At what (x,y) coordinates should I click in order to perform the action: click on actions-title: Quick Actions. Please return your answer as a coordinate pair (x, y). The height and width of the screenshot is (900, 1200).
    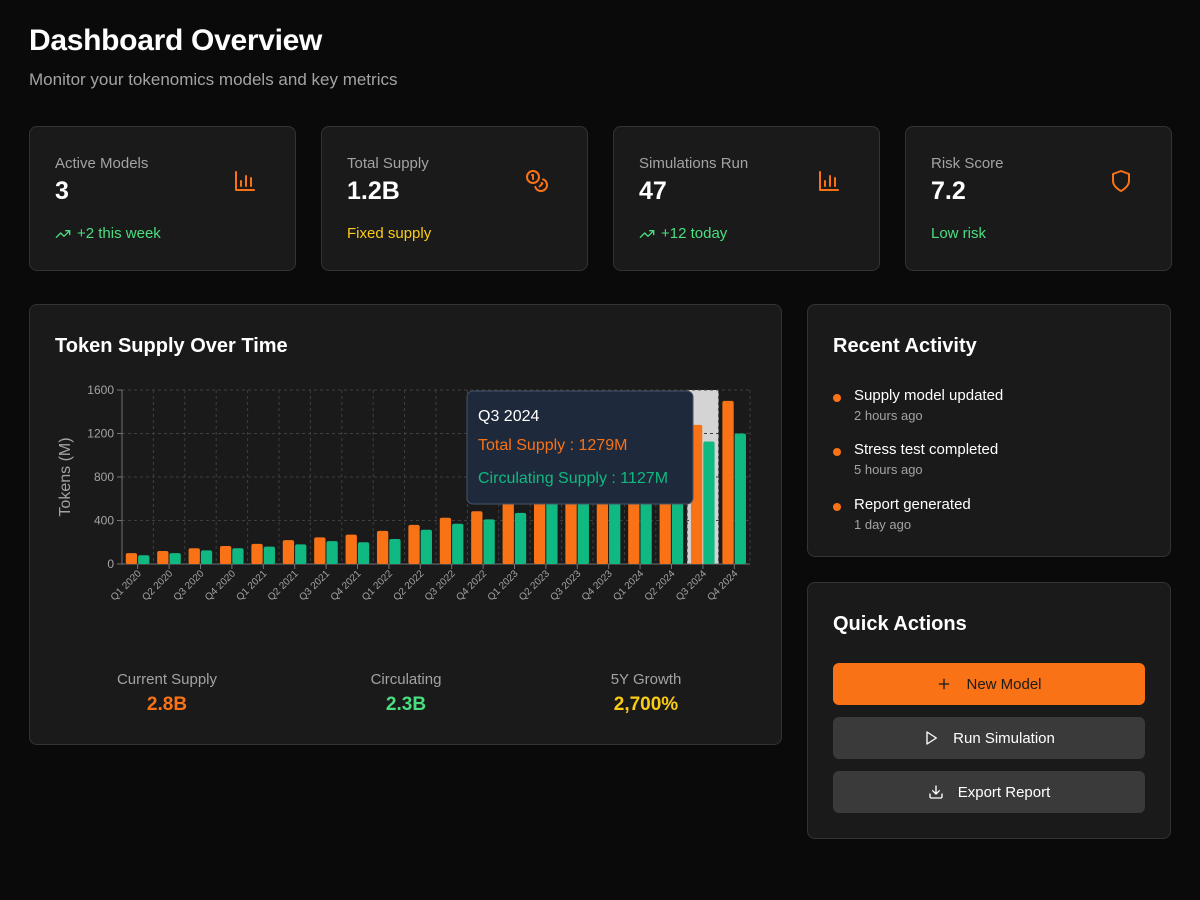
    Looking at the image, I should click on (900, 624).